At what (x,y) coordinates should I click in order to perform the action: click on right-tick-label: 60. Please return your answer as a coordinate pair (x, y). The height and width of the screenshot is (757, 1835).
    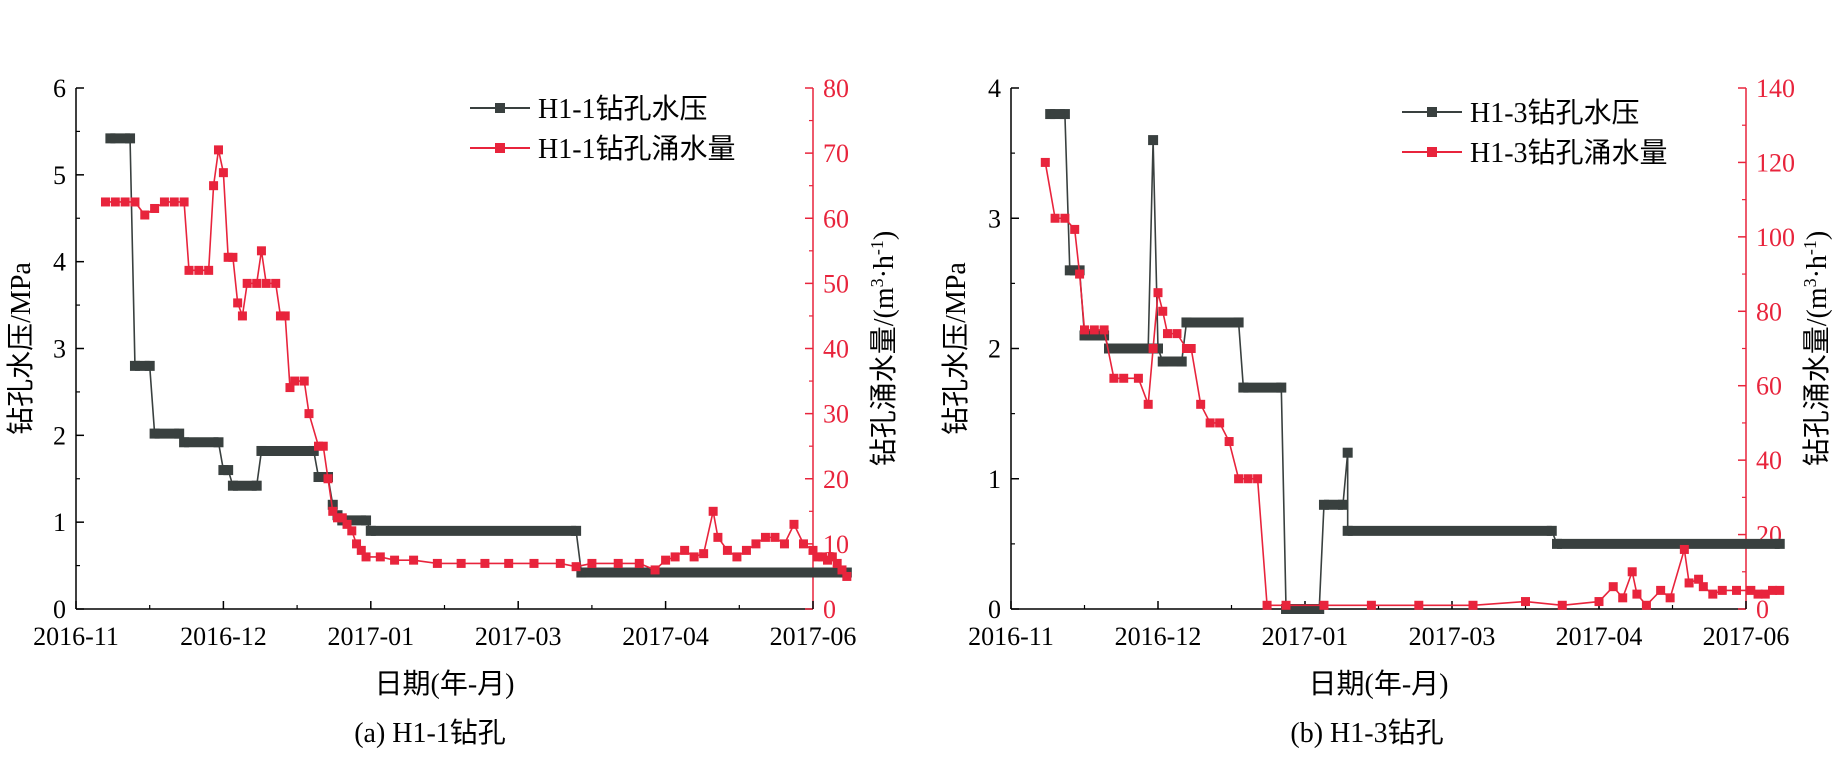
    Looking at the image, I should click on (836, 218).